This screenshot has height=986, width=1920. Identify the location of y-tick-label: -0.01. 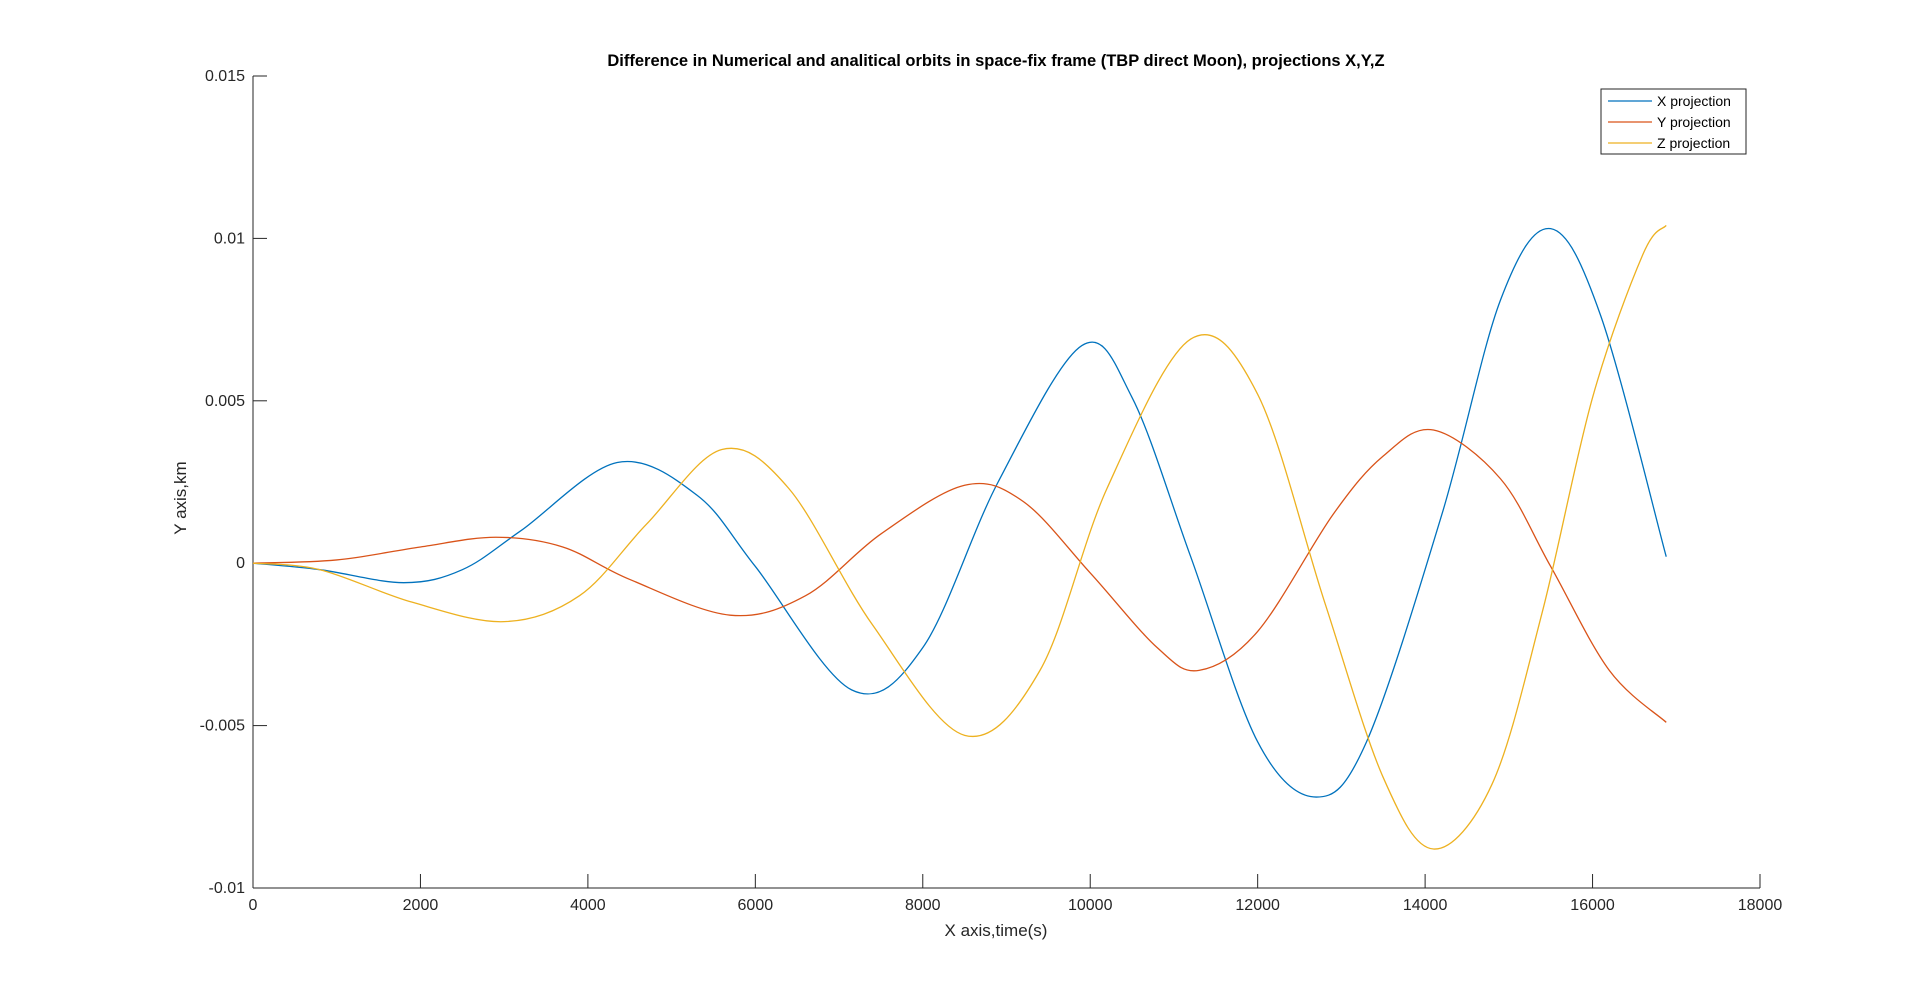
(227, 888).